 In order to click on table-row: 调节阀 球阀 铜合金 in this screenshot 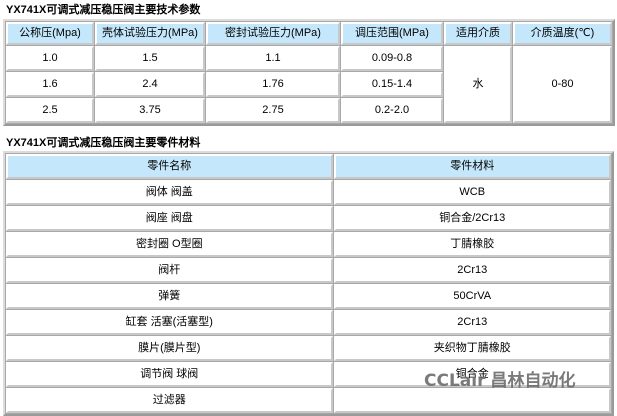, I will do `click(308, 374)`.